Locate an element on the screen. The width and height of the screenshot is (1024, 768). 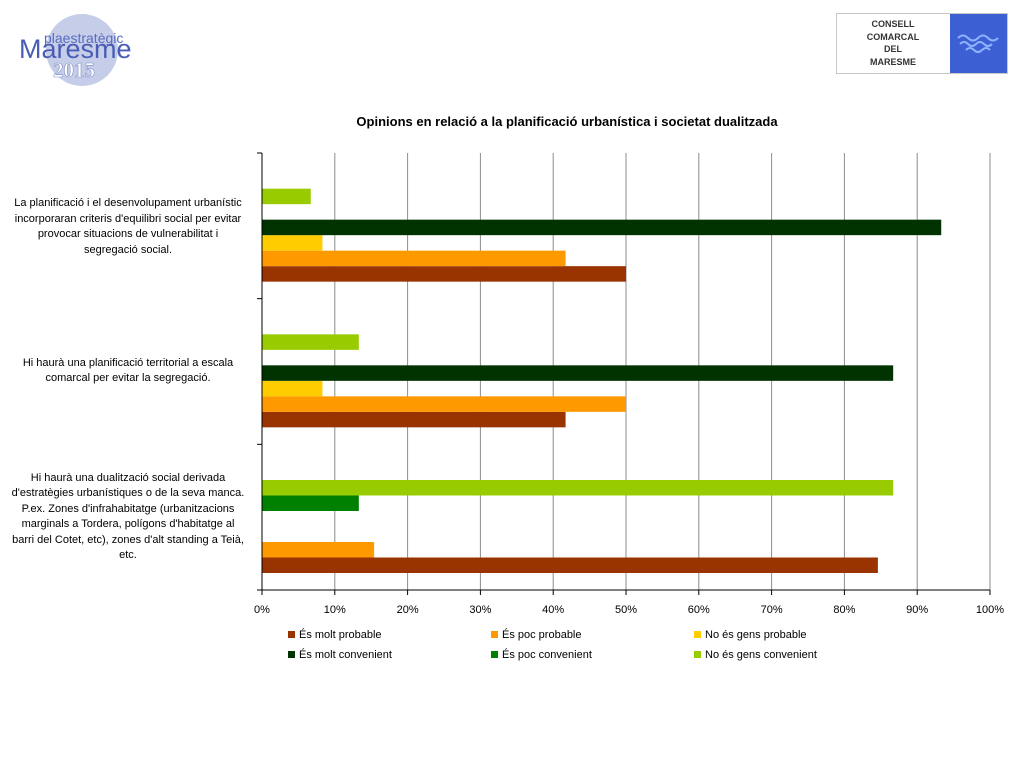
legend-item: És poc probable is located at coordinates (536, 635).